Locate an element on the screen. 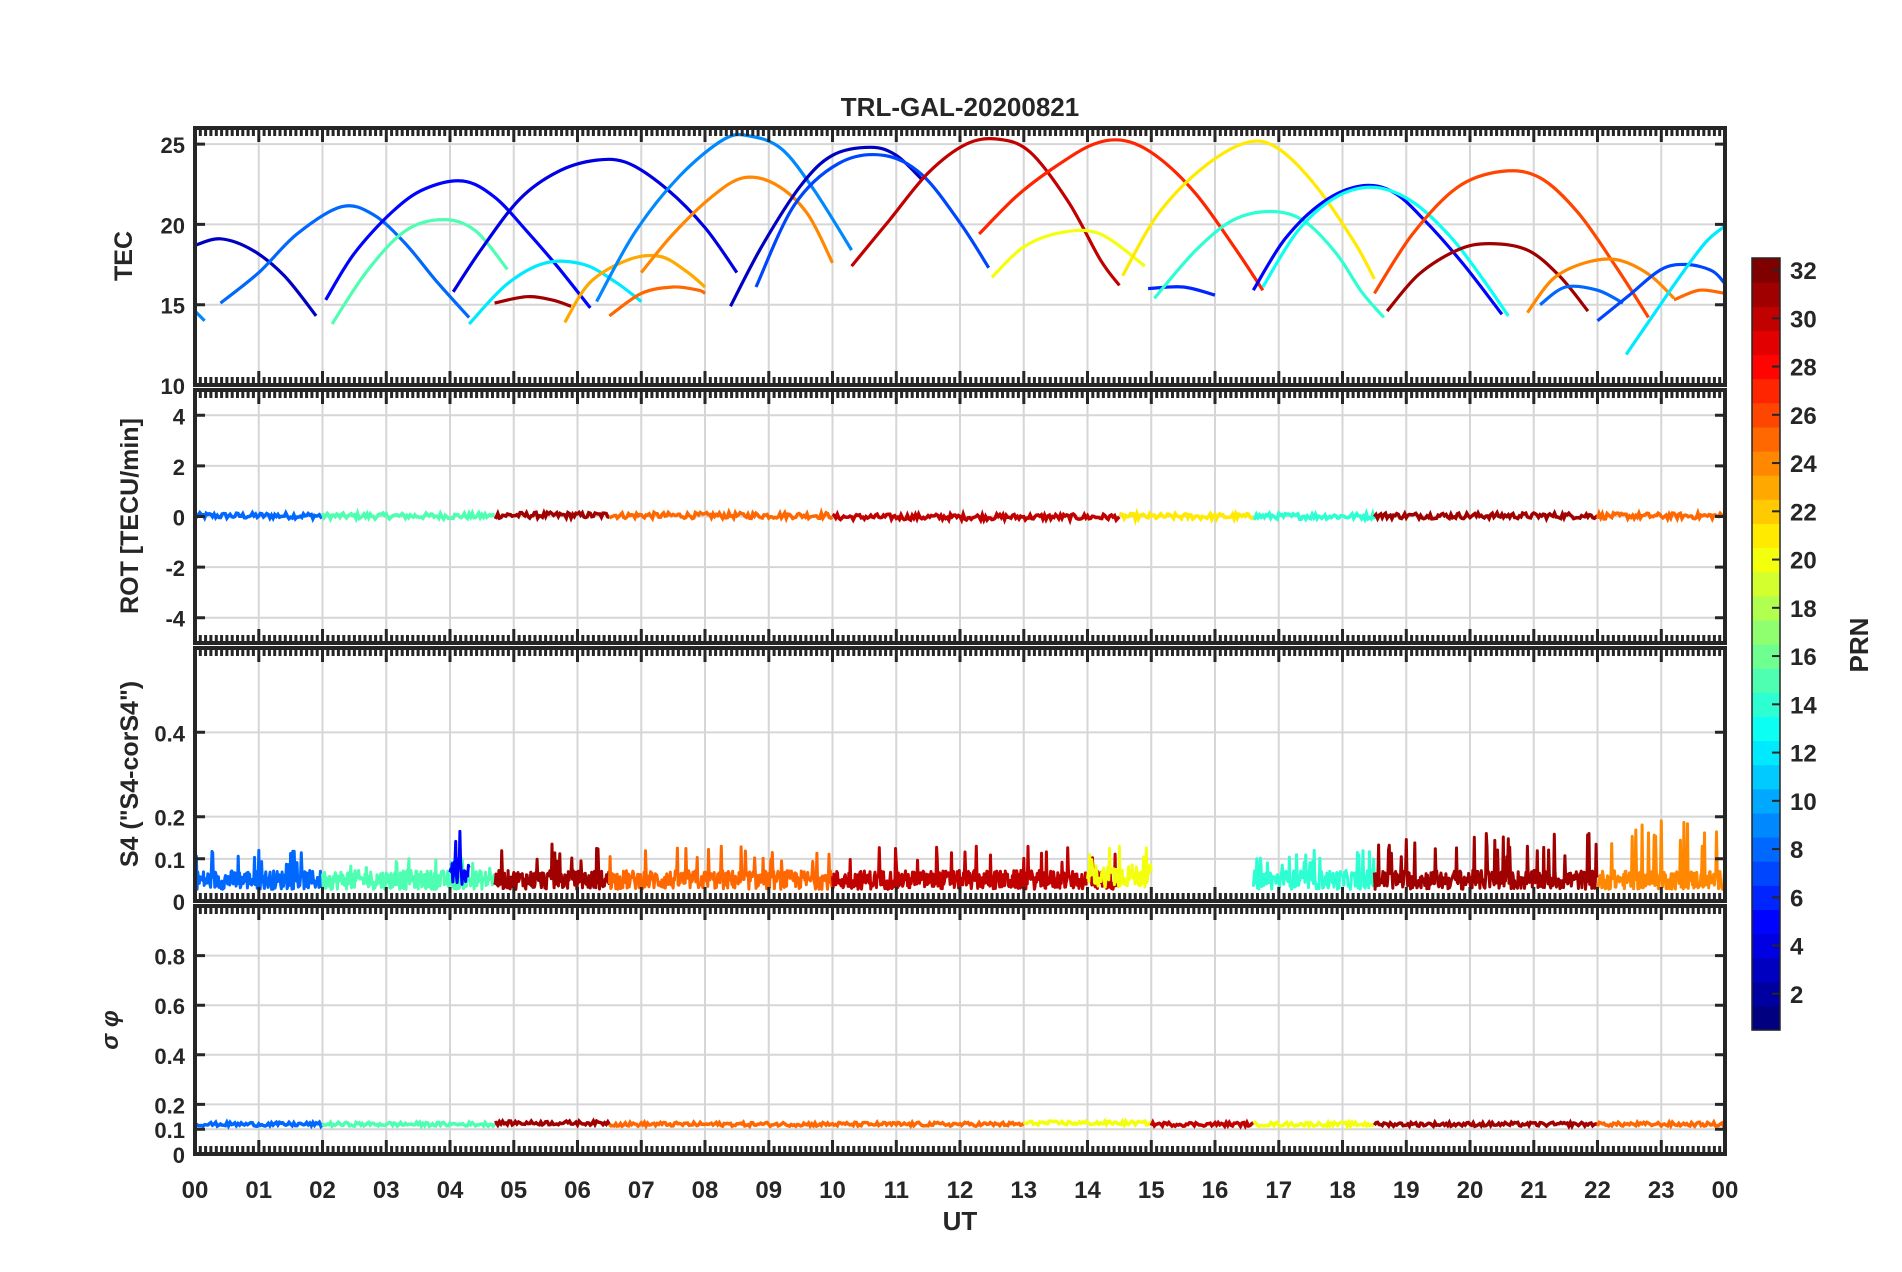  tec-y-tick-label: 15 is located at coordinates (173, 306).